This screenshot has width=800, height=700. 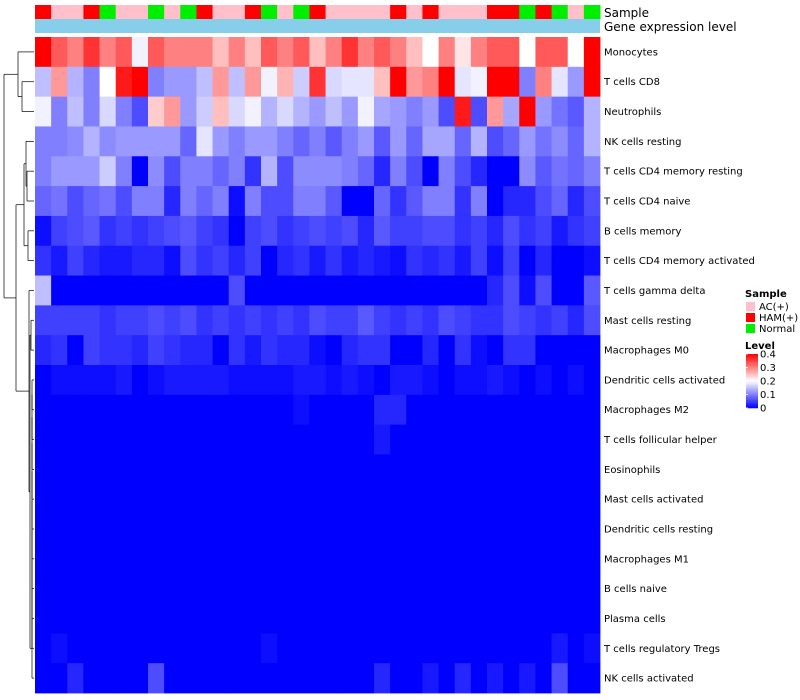 I want to click on heatmap-cell-r5-c10, so click(x=188, y=171).